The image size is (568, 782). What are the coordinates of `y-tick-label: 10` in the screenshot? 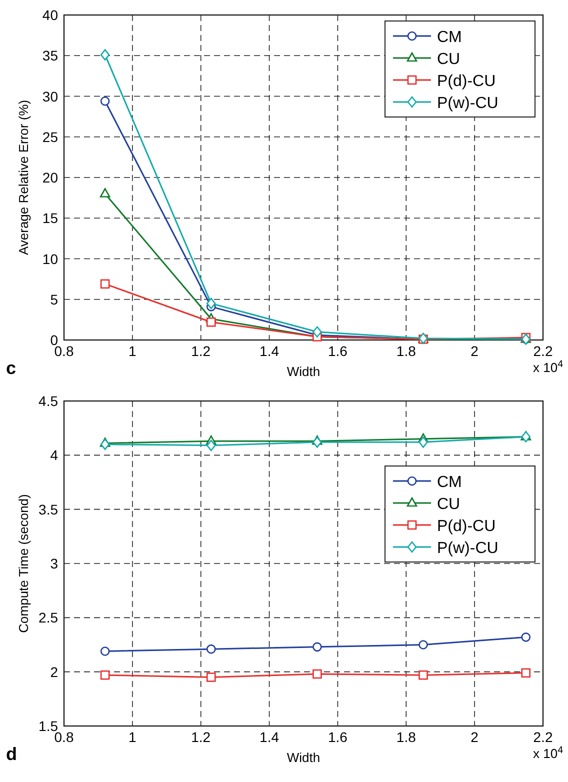 It's located at (50, 258).